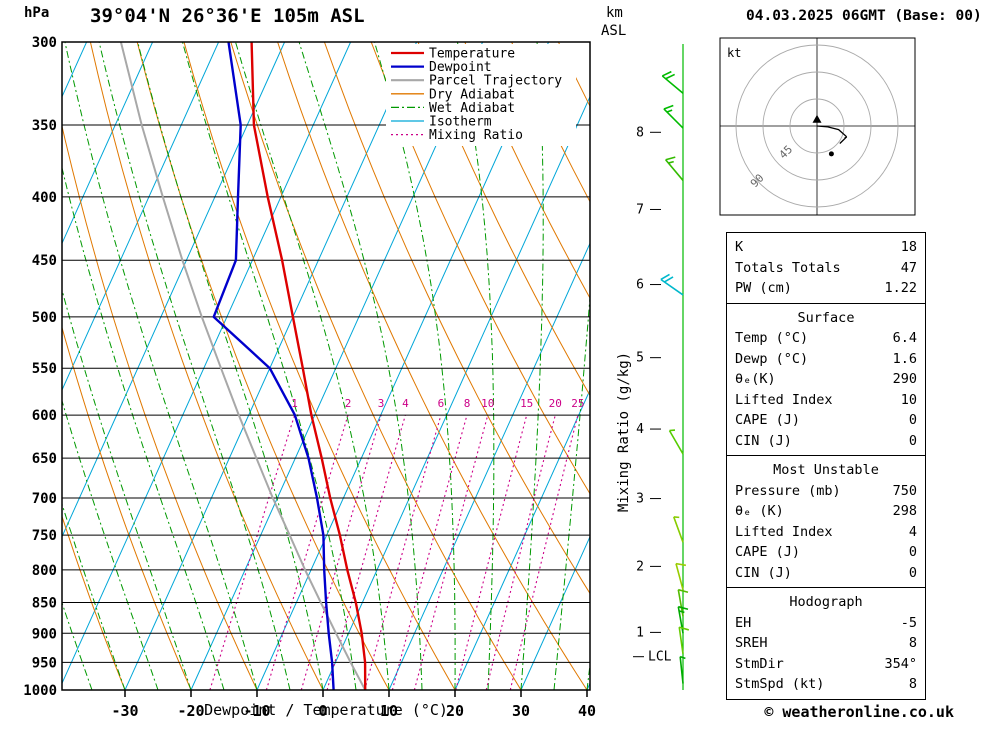 This screenshot has width=1000, height=733. Describe the element at coordinates (826, 511) in the screenshot. I see `stat-row: θₑ (K) 298` at that location.